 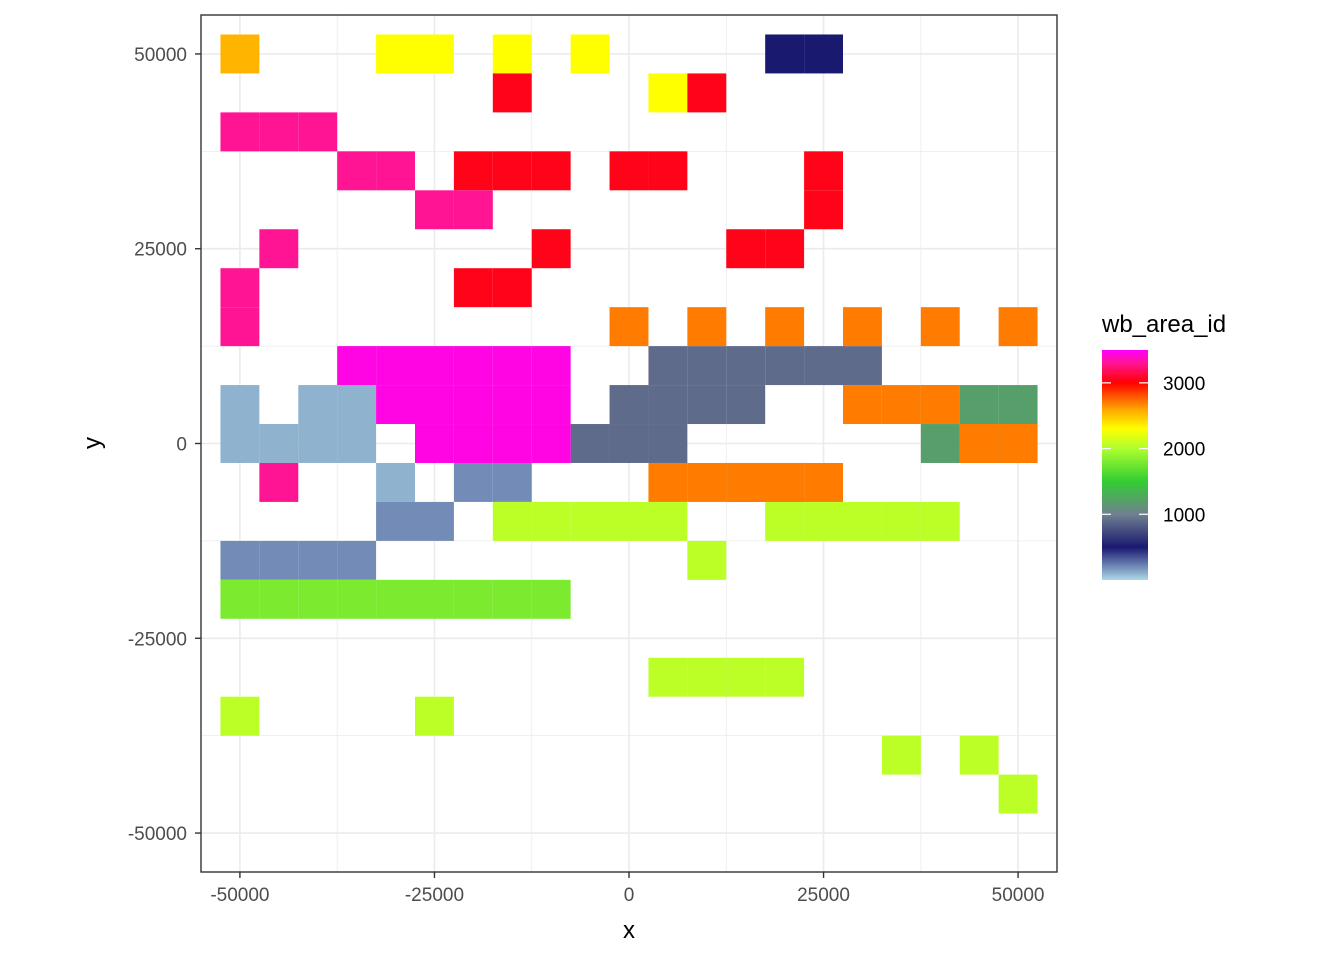 I want to click on region-pink-west, so click(x=356, y=307).